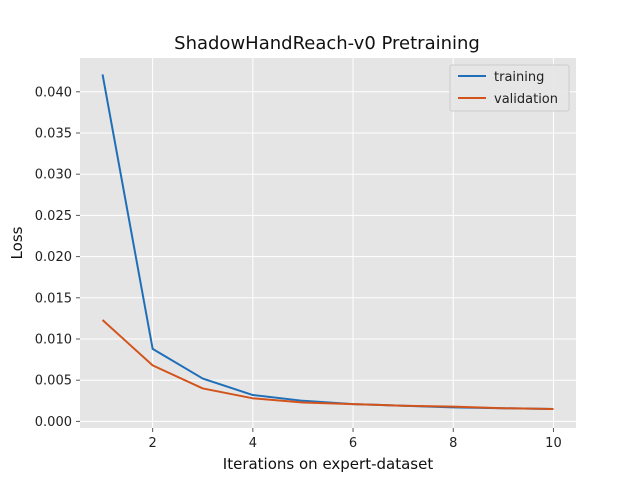 This screenshot has height=480, width=640. I want to click on x-tick-label: 10, so click(553, 443).